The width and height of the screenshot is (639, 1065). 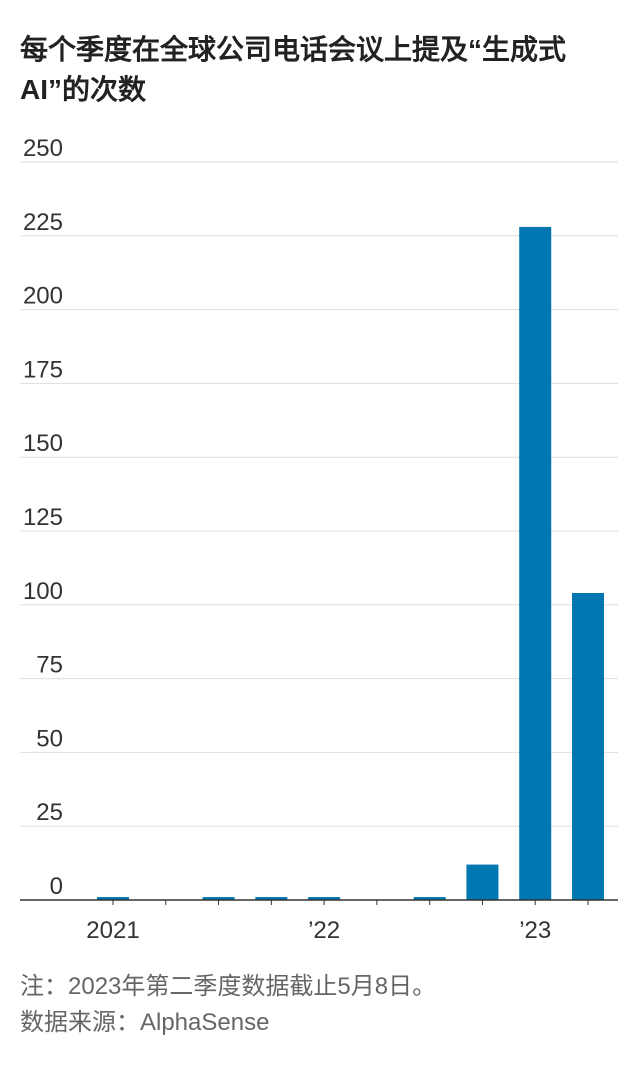 What do you see at coordinates (49, 665) in the screenshot?
I see `y-tick-label: 75` at bounding box center [49, 665].